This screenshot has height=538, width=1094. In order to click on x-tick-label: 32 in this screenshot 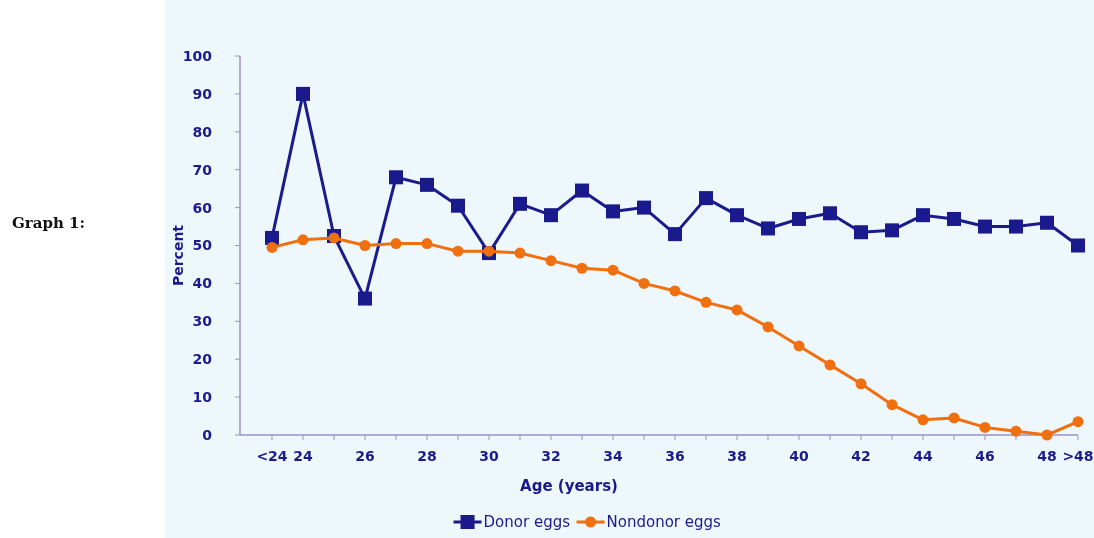, I will do `click(551, 456)`.